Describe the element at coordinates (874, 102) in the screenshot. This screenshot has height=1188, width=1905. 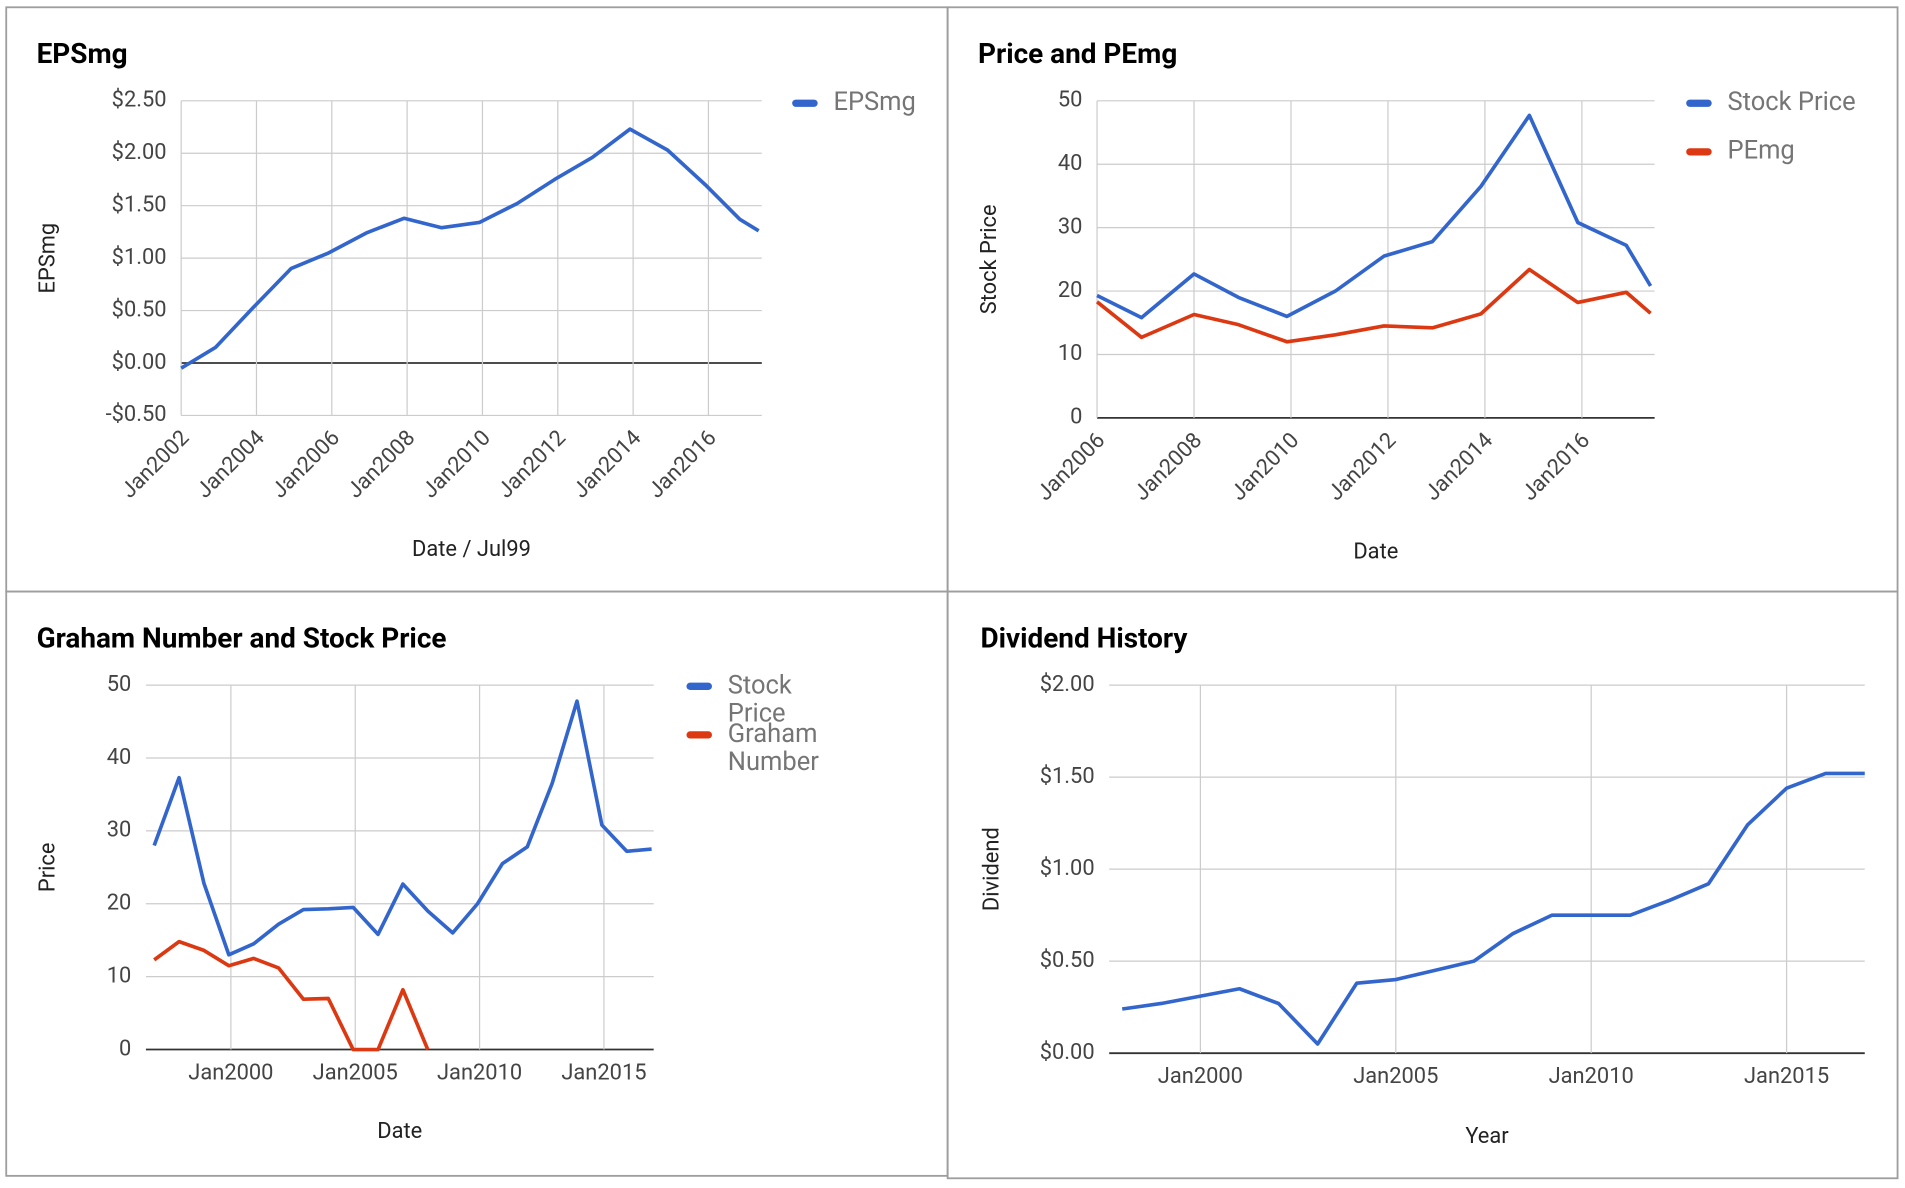
I see `legend-label: EPSmg` at that location.